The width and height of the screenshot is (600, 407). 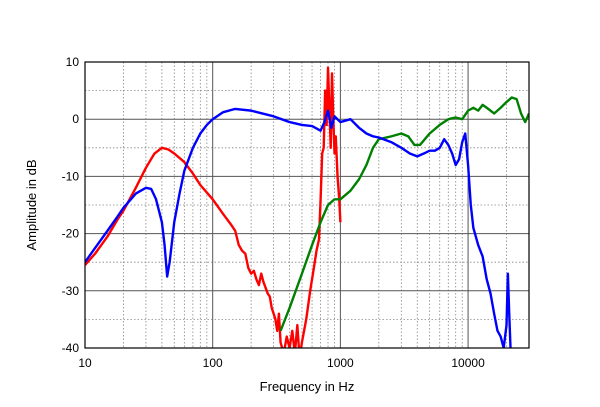 I want to click on x-tick-label: 10000, so click(x=468, y=363).